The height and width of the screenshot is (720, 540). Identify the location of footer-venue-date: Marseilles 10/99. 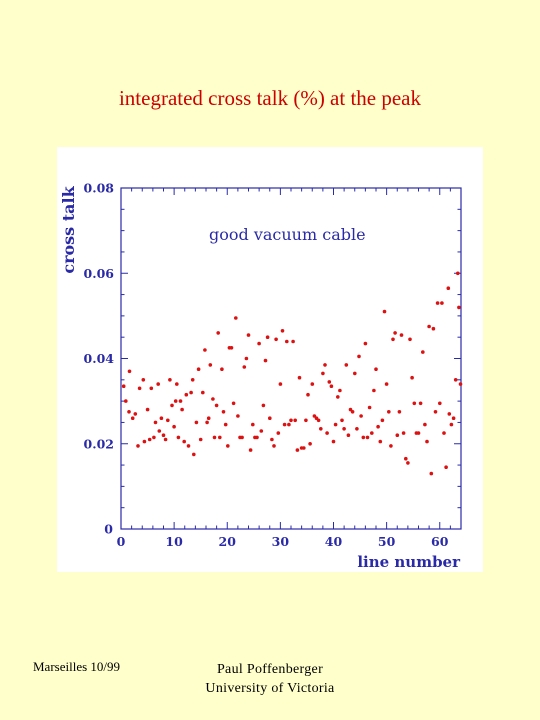
(77, 666).